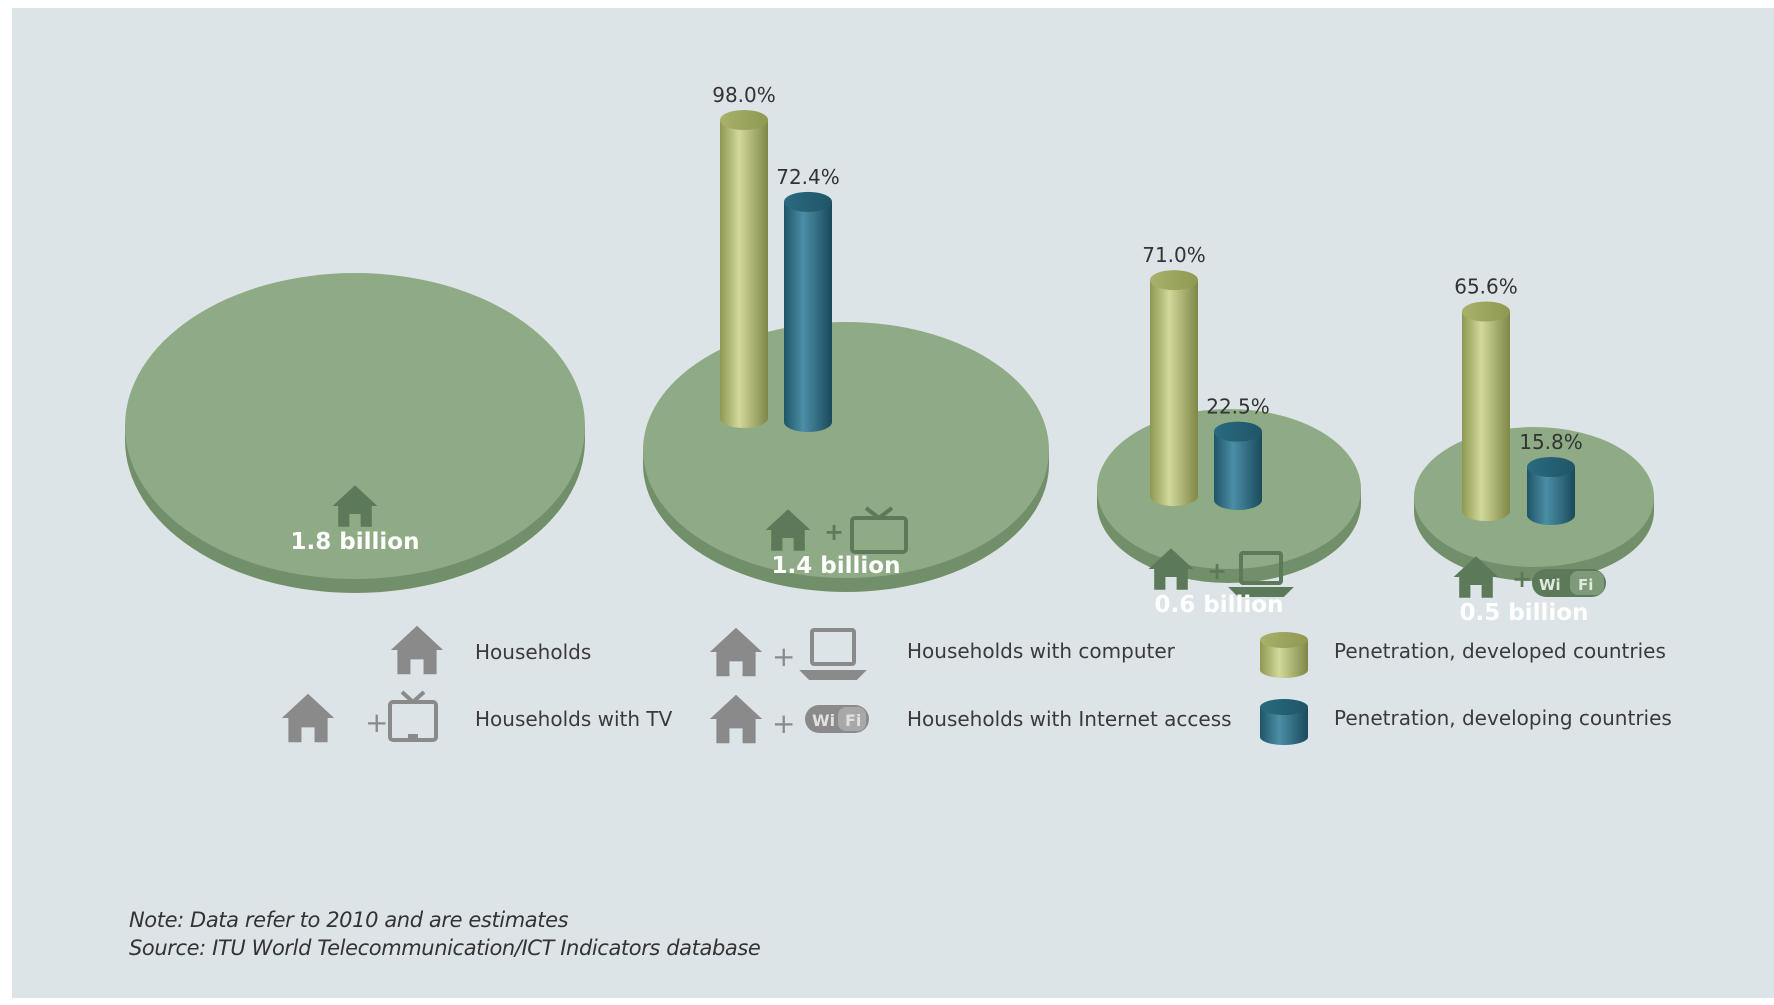  I want to click on legend-developed-label: Penetration, developed countries, so click(1500, 651).